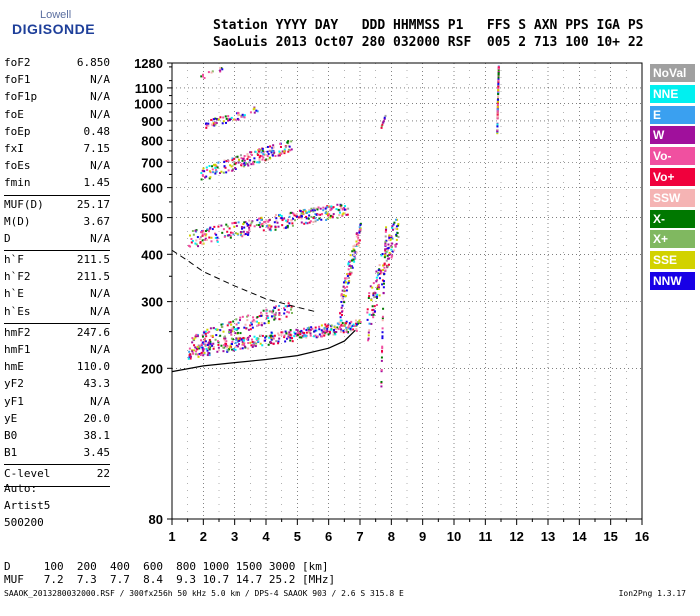  What do you see at coordinates (152, 188) in the screenshot?
I see `y-tick-label: 600` at bounding box center [152, 188].